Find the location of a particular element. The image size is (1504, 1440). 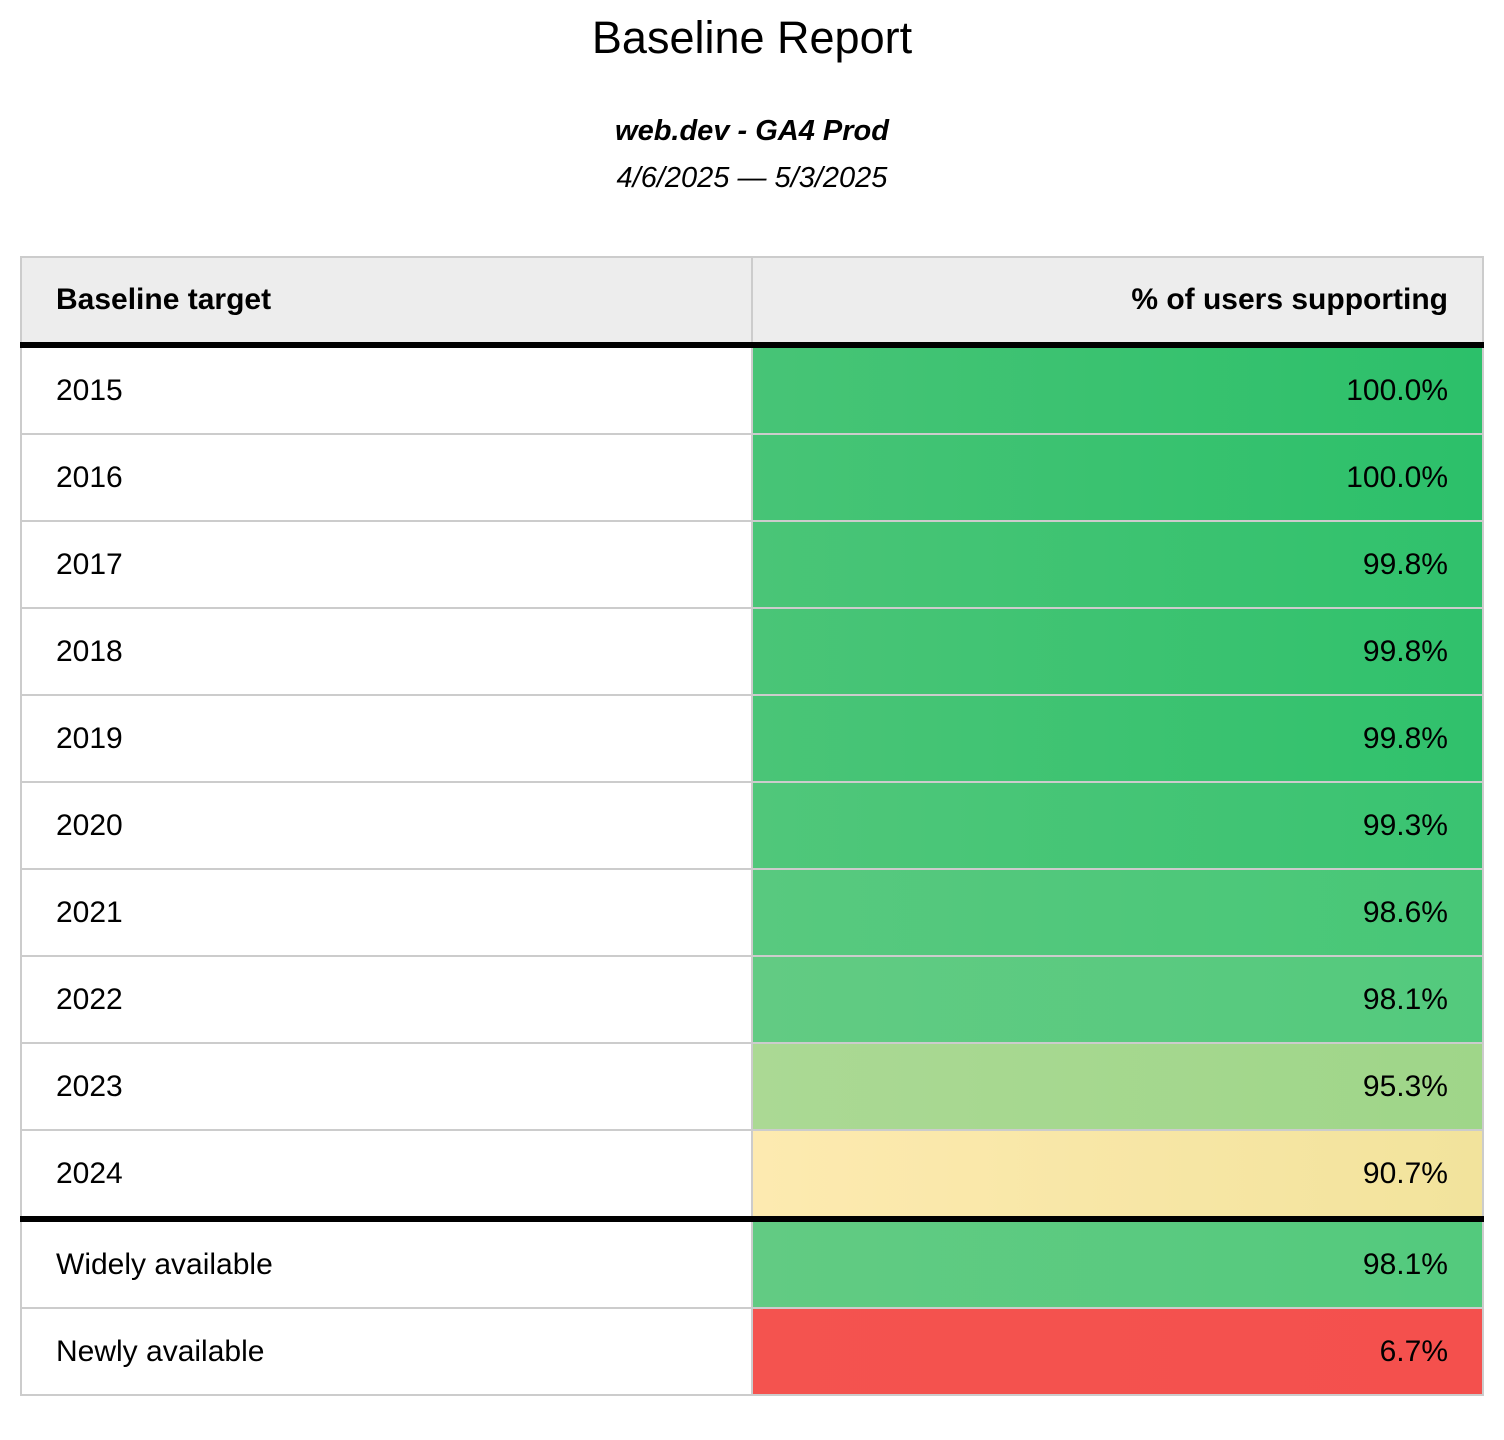

table-row: 2017 99.8% is located at coordinates (752, 565).